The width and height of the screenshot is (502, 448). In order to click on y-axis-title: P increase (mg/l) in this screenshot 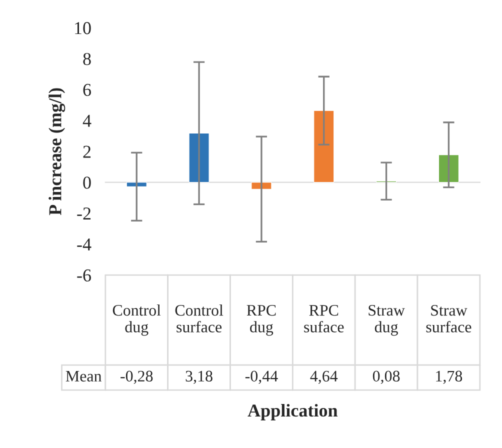, I will do `click(57, 152)`.